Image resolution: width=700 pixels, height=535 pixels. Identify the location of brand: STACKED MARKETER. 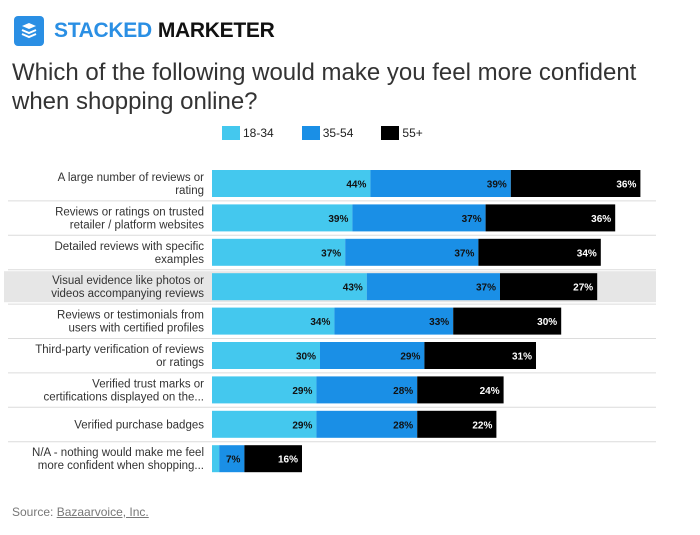
(144, 31).